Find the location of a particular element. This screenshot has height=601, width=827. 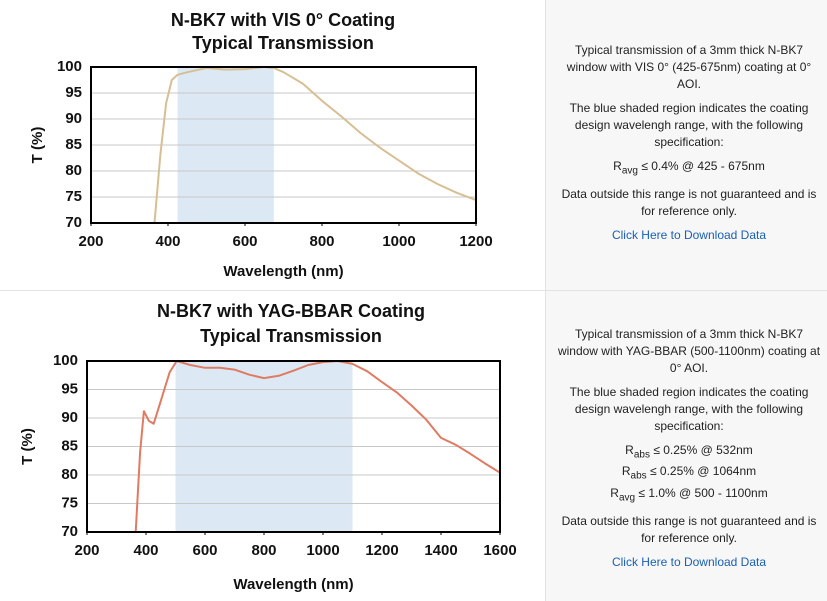

spec: Ravg ≤ 0.4% @ 425 - 675nm is located at coordinates (689, 168).